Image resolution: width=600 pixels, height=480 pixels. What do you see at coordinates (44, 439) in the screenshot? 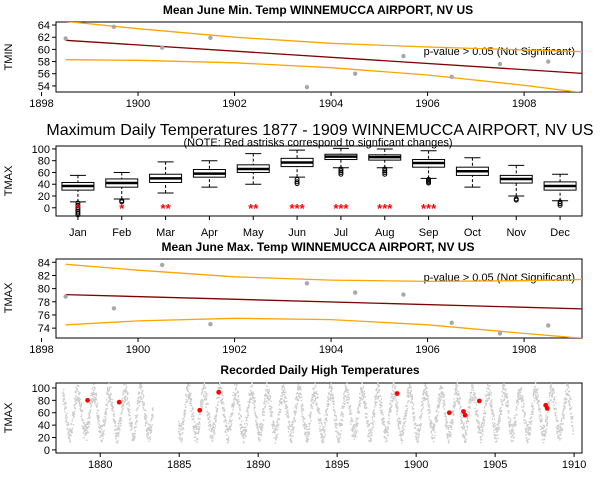
I see `panel4-ytick-label: 20` at bounding box center [44, 439].